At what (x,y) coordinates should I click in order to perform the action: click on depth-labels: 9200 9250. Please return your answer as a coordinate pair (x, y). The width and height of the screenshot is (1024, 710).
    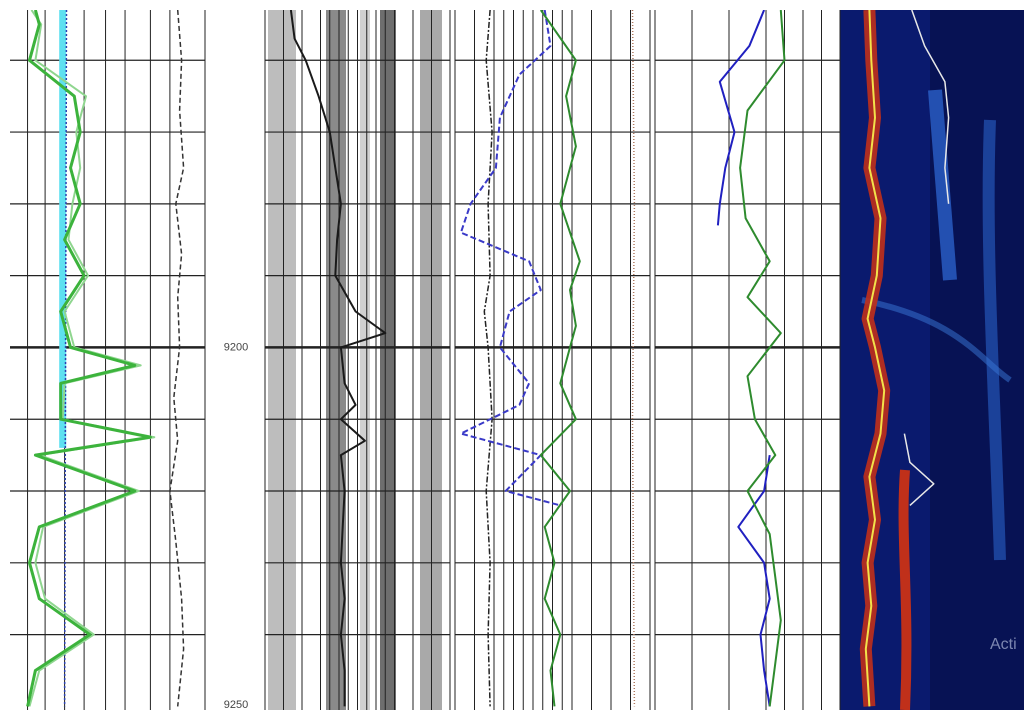
    Looking at the image, I should click on (236, 525).